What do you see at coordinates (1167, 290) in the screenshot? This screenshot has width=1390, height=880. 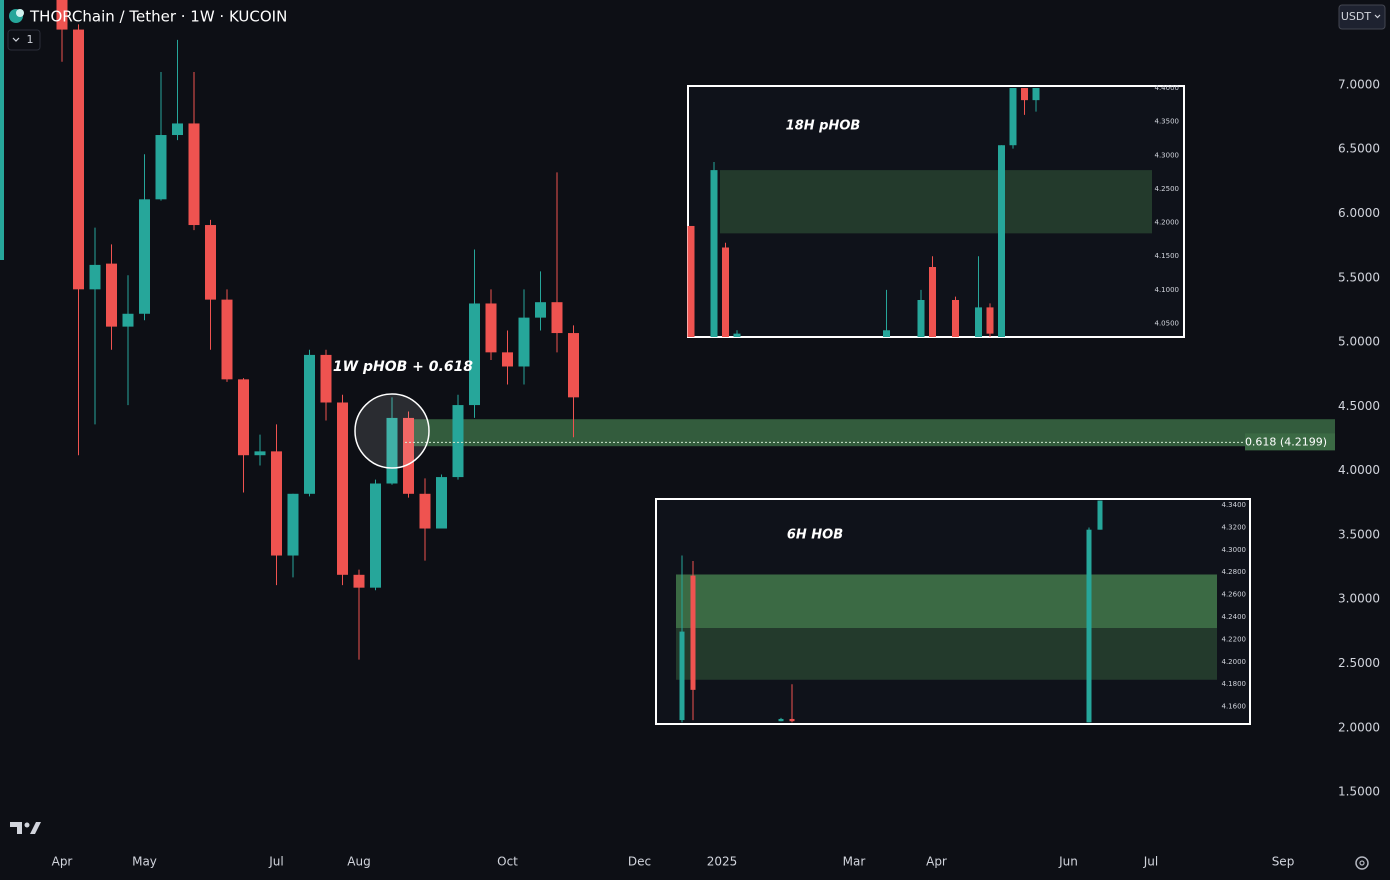 I see `y-tick-label: 4.1000` at bounding box center [1167, 290].